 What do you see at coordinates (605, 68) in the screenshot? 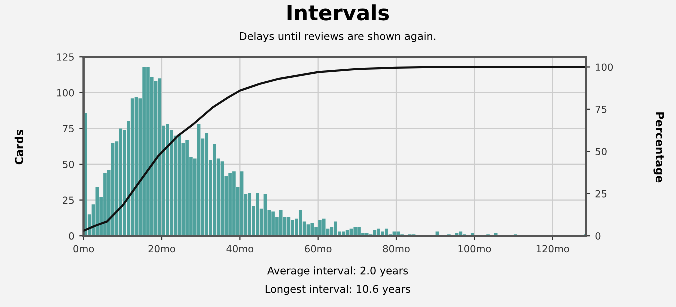
I see `y2-tick-label: 100` at bounding box center [605, 68].